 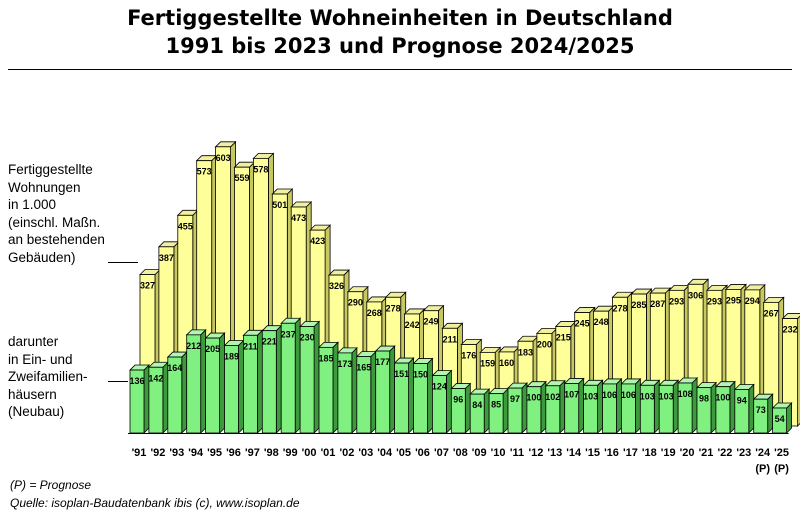 What do you see at coordinates (601, 322) in the screenshot?
I see `value-label-total-24: 248` at bounding box center [601, 322].